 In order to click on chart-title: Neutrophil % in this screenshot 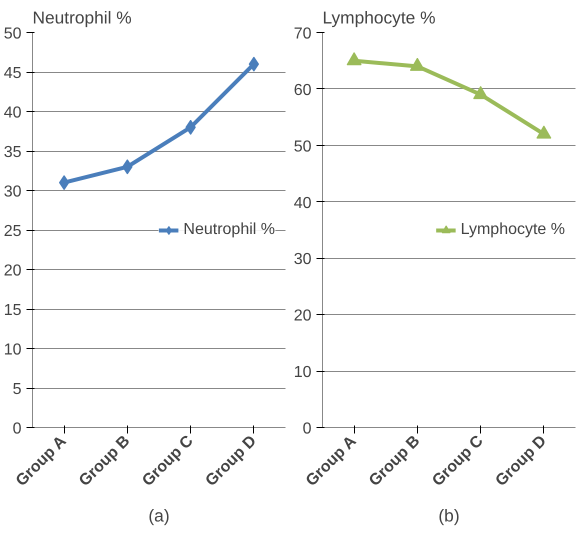, I will do `click(82, 18)`.